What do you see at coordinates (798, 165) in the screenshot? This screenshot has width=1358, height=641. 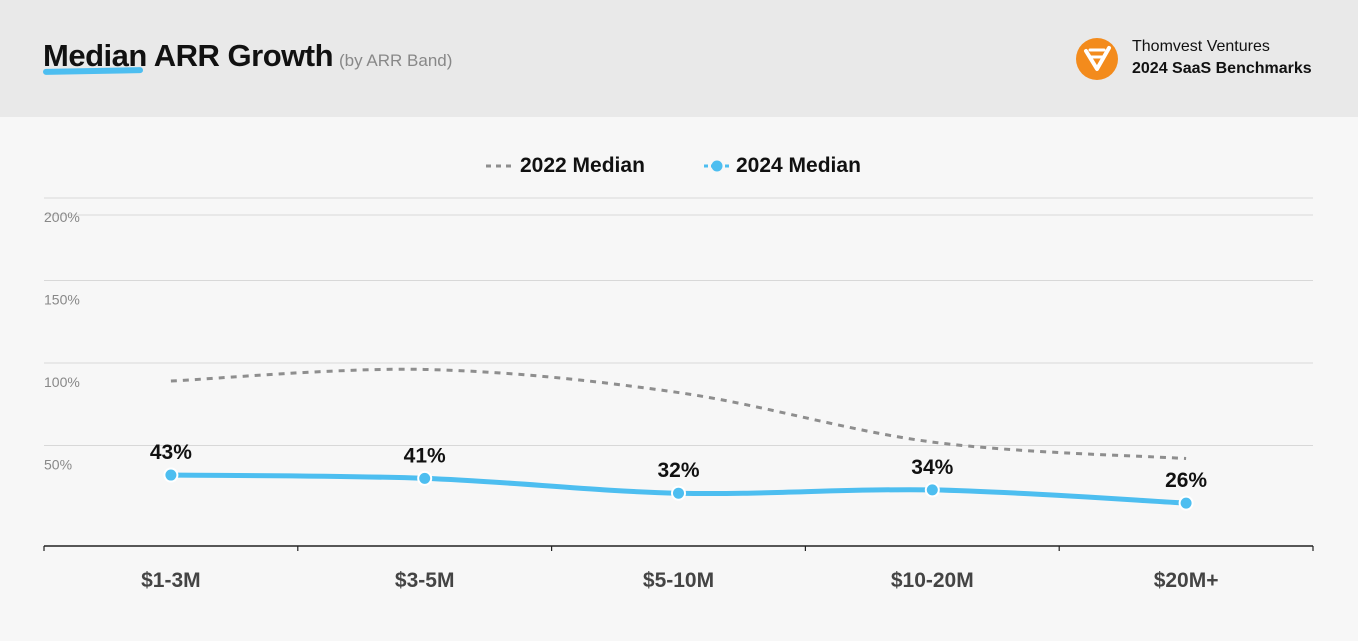 I see `legend-label-2024: 2024 Median` at bounding box center [798, 165].